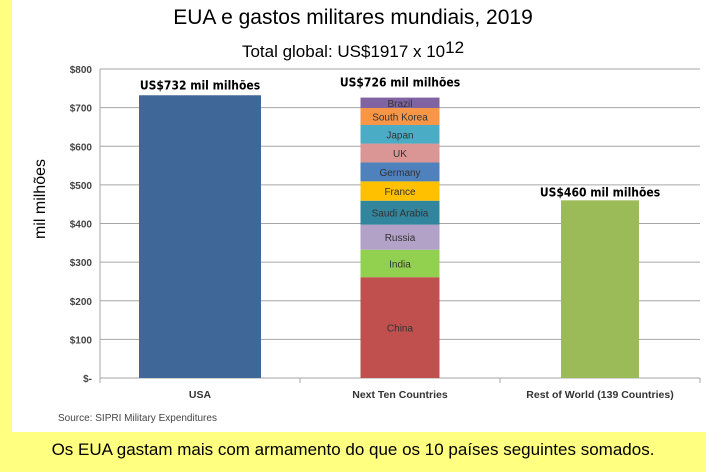  Describe the element at coordinates (81, 225) in the screenshot. I see `y-tick-label: $400` at that location.